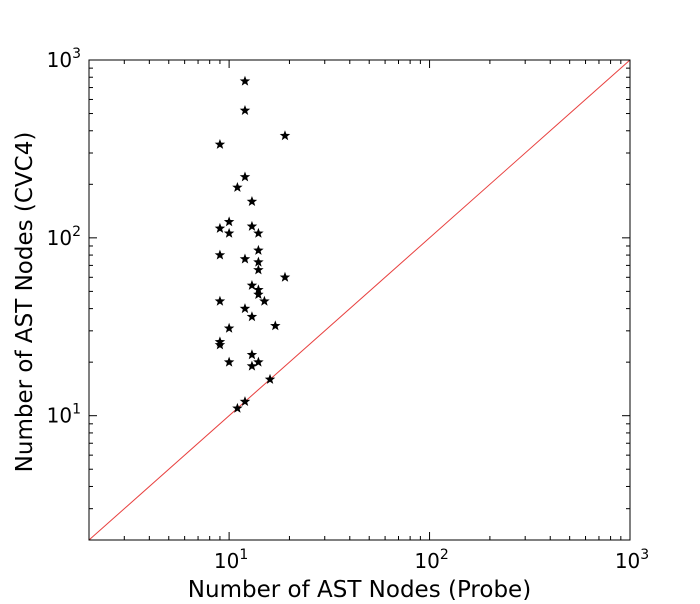 Image resolution: width=700 pixels, height=604 pixels. Describe the element at coordinates (25, 302) in the screenshot. I see `y-axis-label: Number of AST Nodes (CVC4)` at that location.